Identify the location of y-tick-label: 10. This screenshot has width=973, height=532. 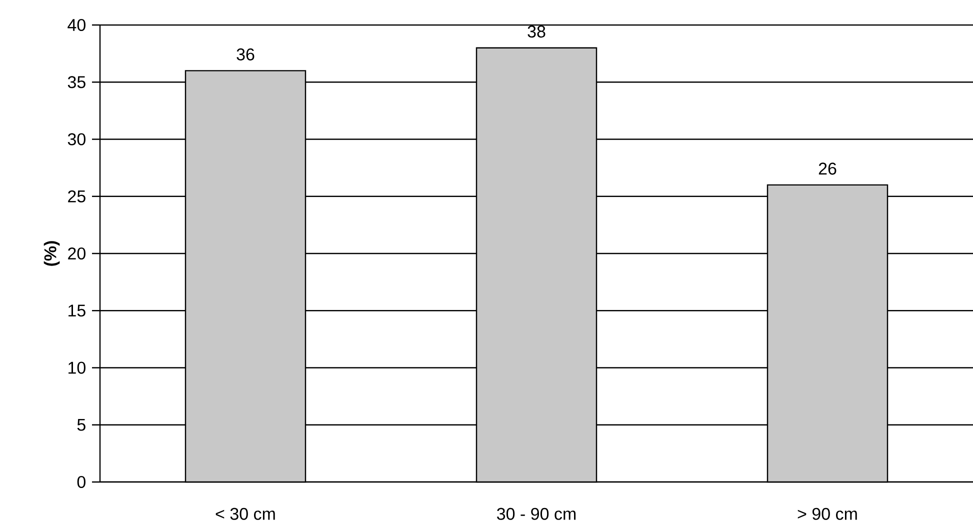
(77, 368).